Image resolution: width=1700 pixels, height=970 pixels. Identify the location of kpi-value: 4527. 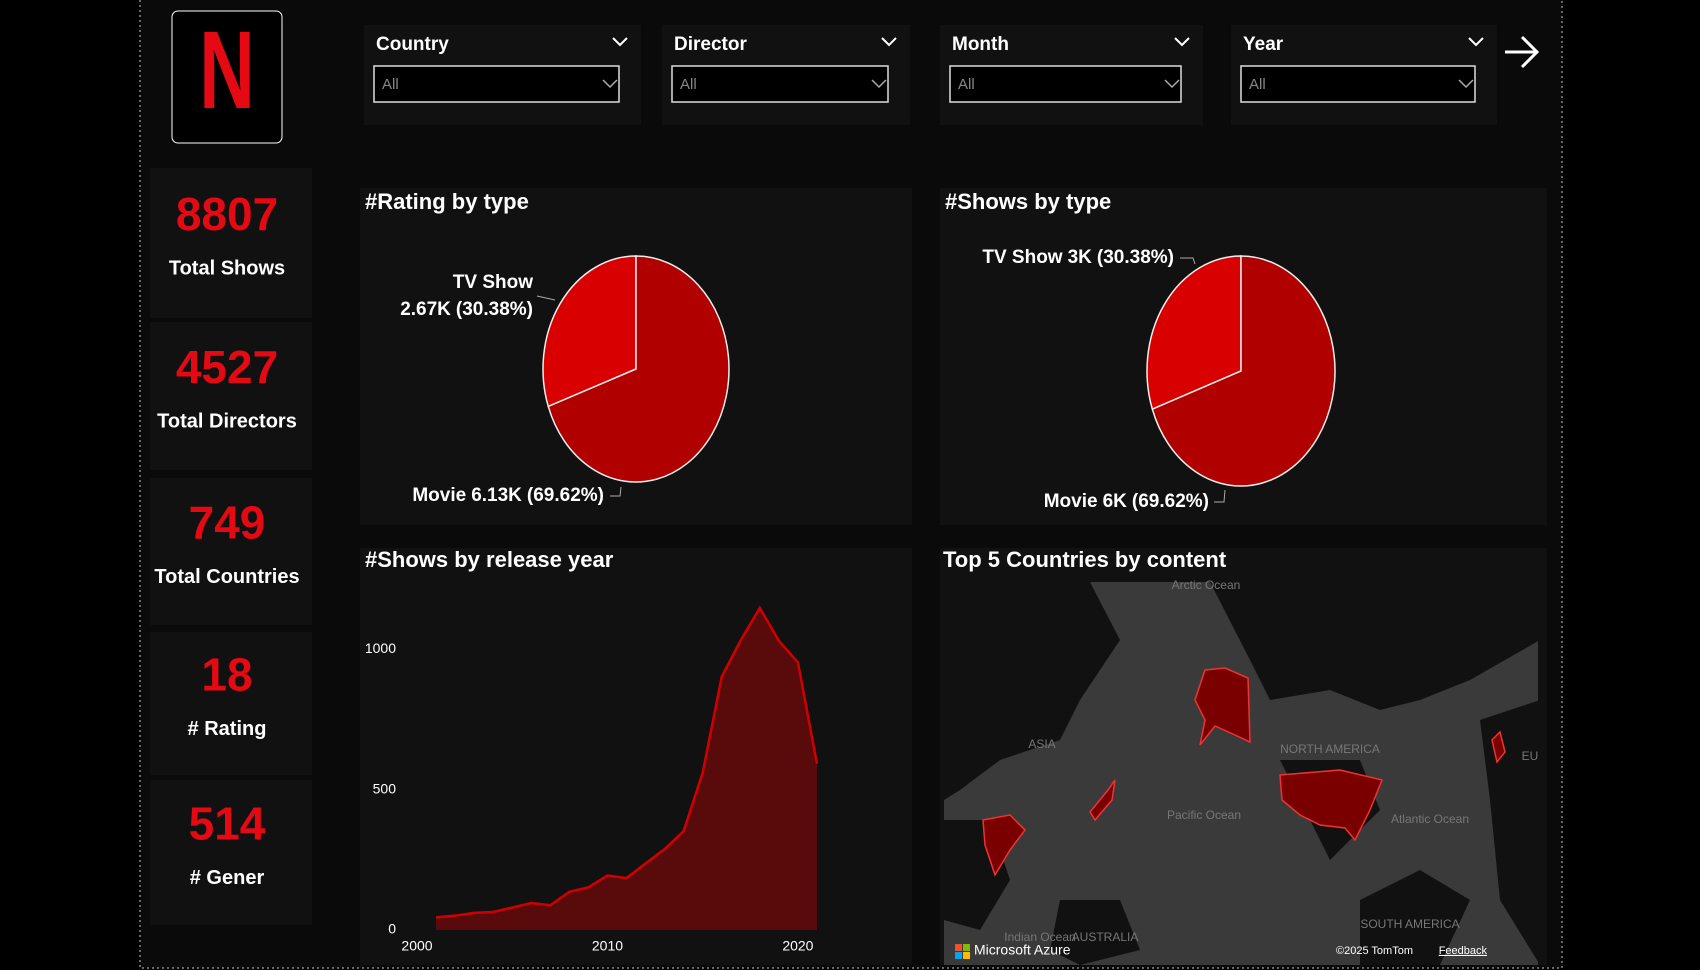
(227, 367).